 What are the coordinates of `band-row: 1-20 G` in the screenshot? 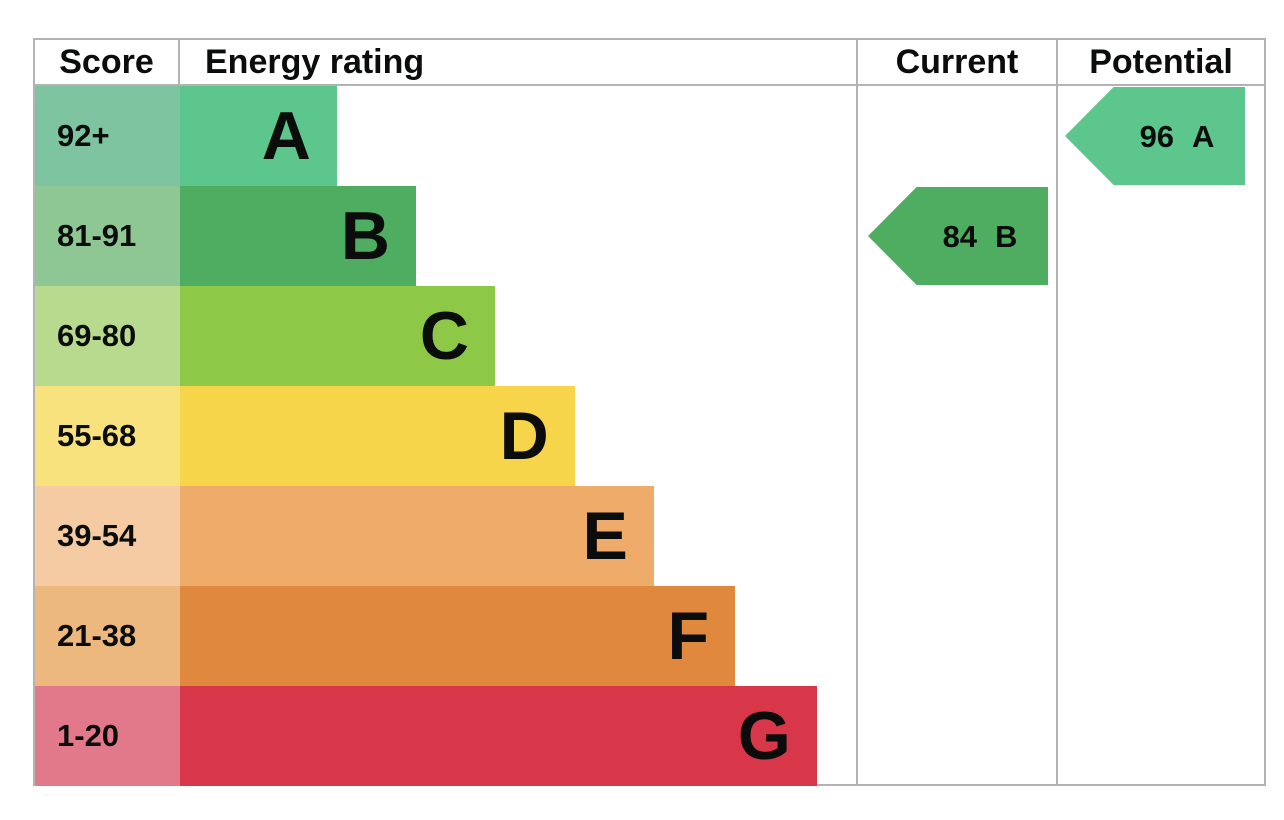 It's located at (445, 736).